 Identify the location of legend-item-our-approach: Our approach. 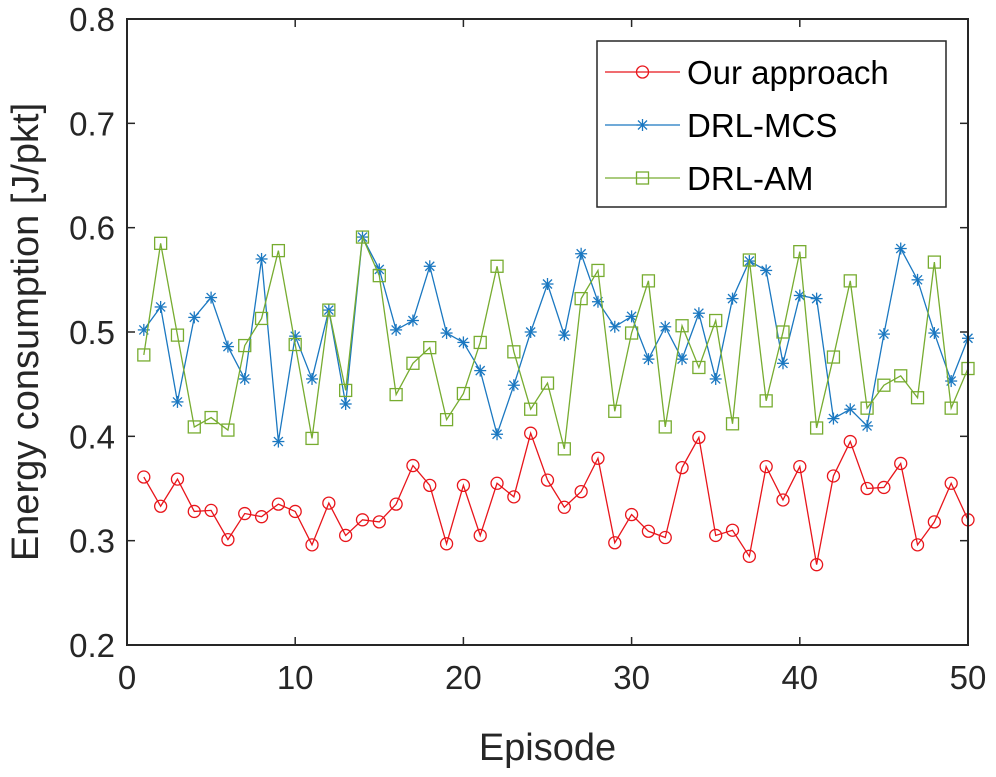
(747, 72).